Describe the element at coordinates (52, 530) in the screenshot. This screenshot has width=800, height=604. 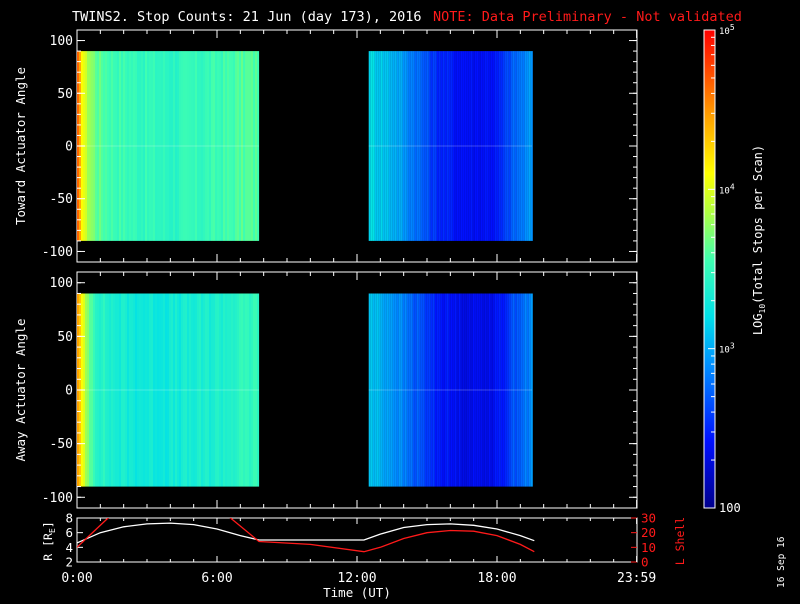
I see `orbit-ylabel-left-sub: E` at that location.